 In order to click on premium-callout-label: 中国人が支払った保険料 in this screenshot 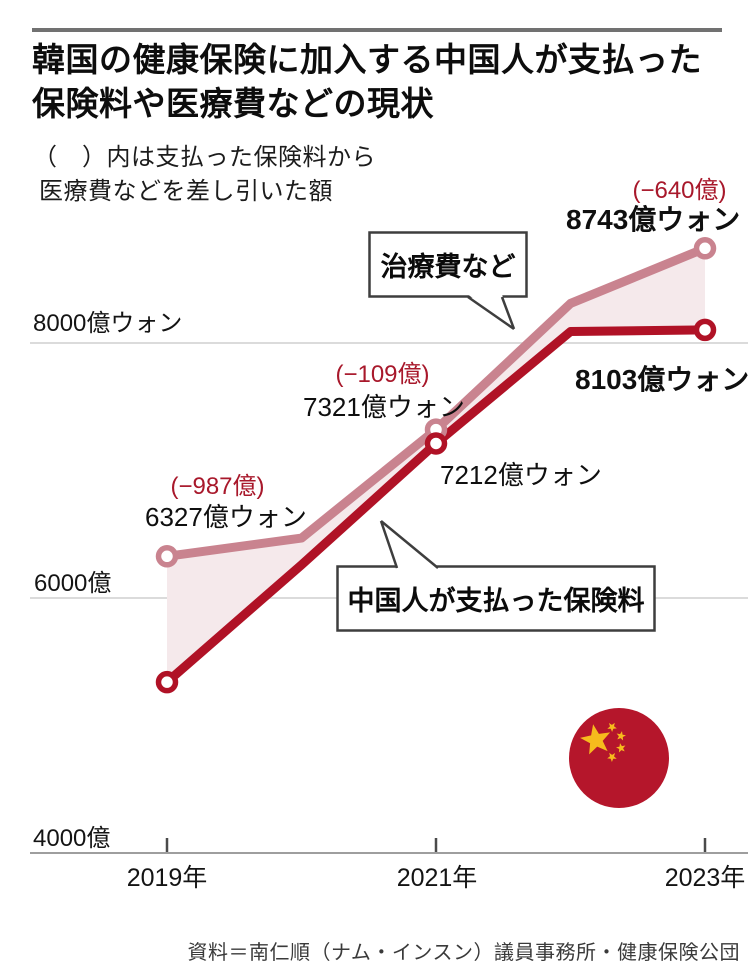, I will do `click(496, 600)`.